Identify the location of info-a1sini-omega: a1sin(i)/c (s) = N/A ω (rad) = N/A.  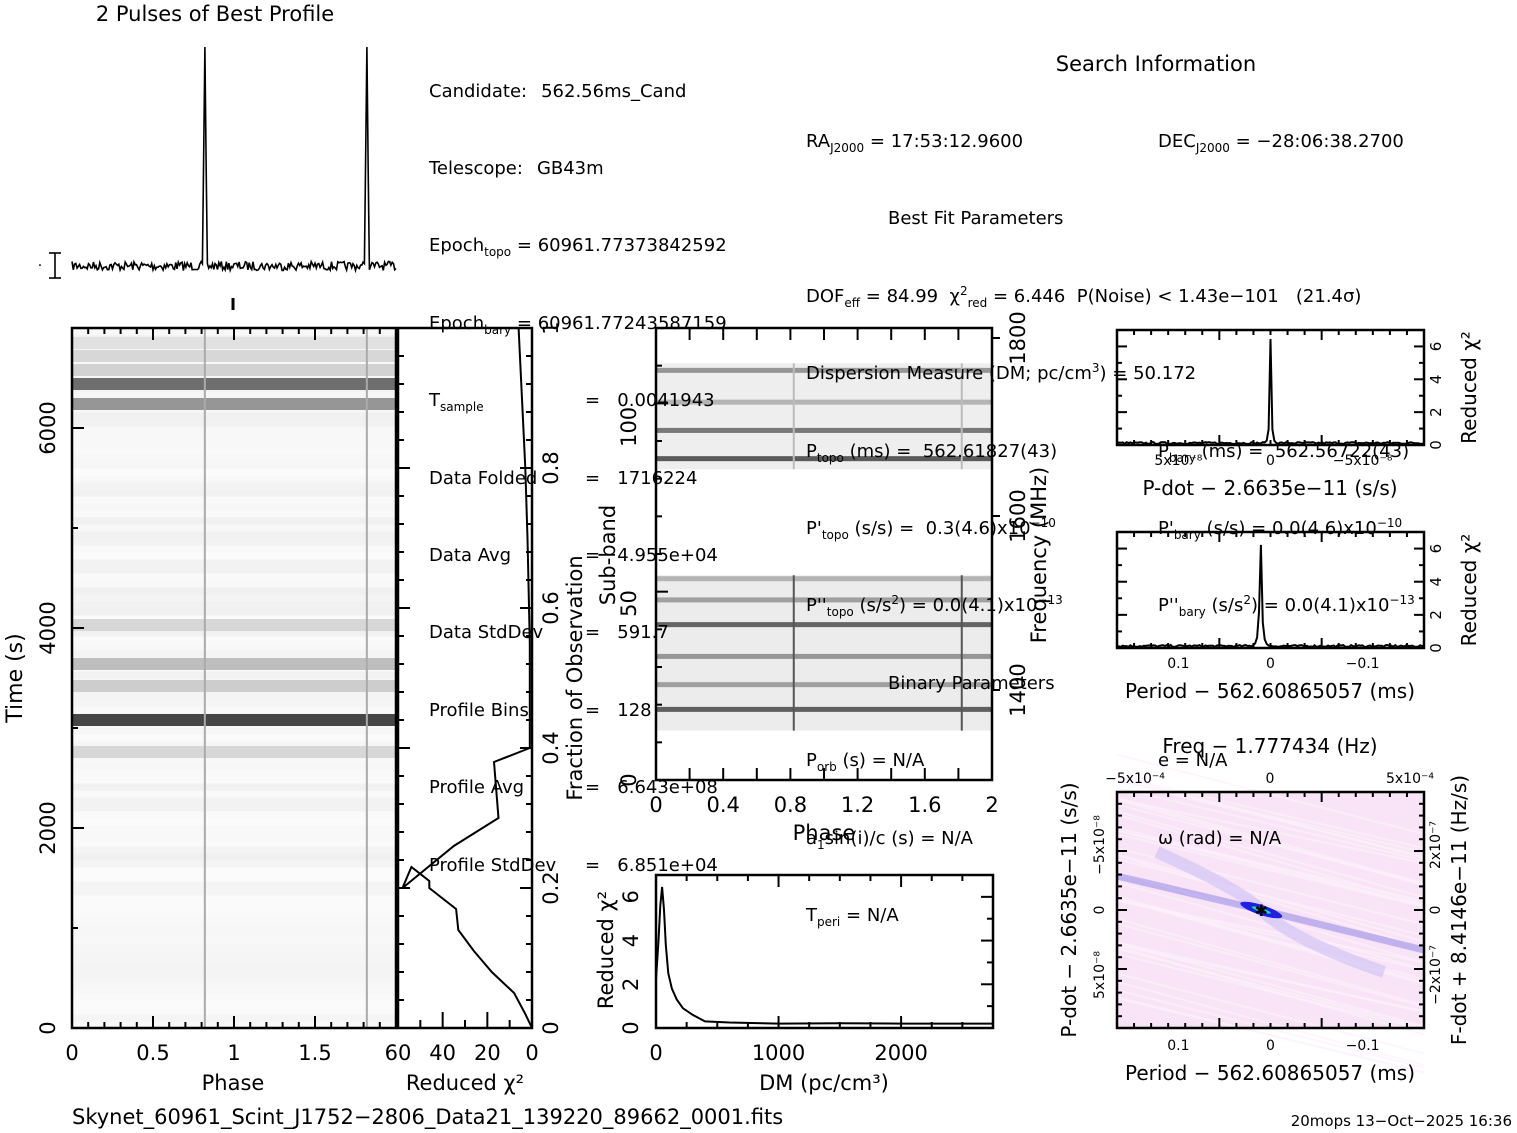
(1044, 839).